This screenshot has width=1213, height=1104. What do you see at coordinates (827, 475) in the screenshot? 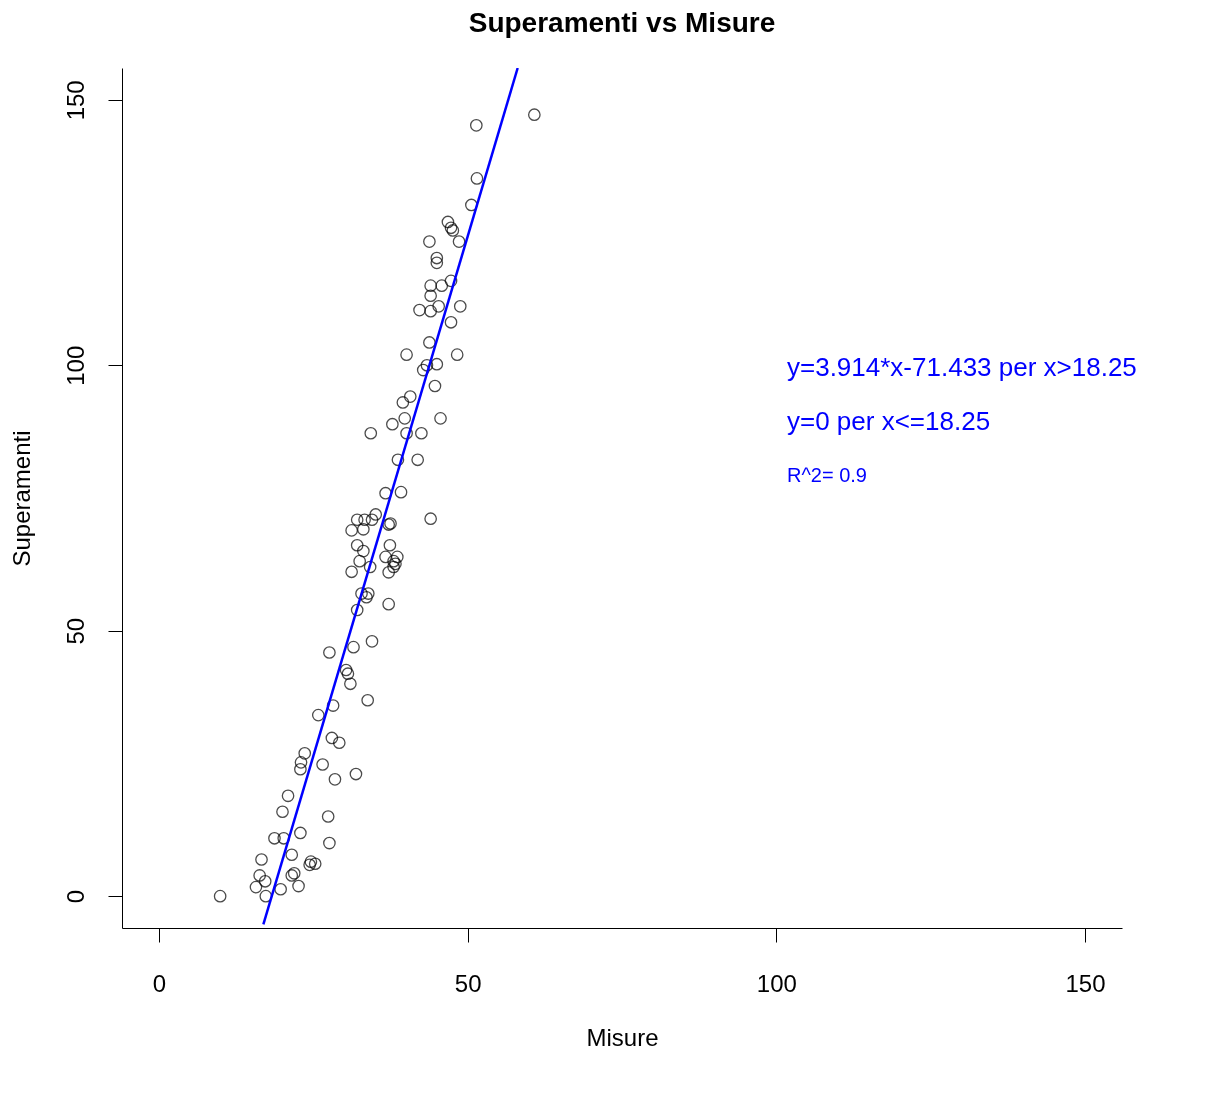
I see `annotation: R^2= 0.9` at bounding box center [827, 475].